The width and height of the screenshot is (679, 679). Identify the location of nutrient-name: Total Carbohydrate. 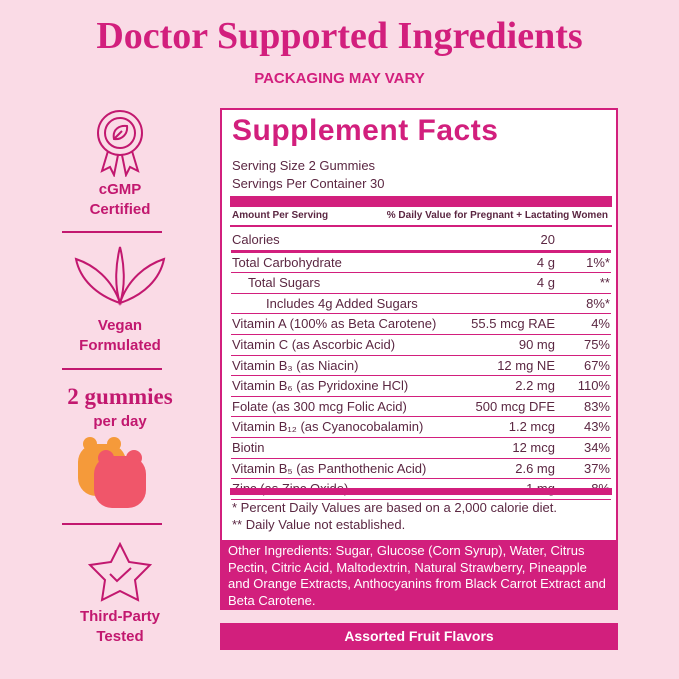
(287, 262).